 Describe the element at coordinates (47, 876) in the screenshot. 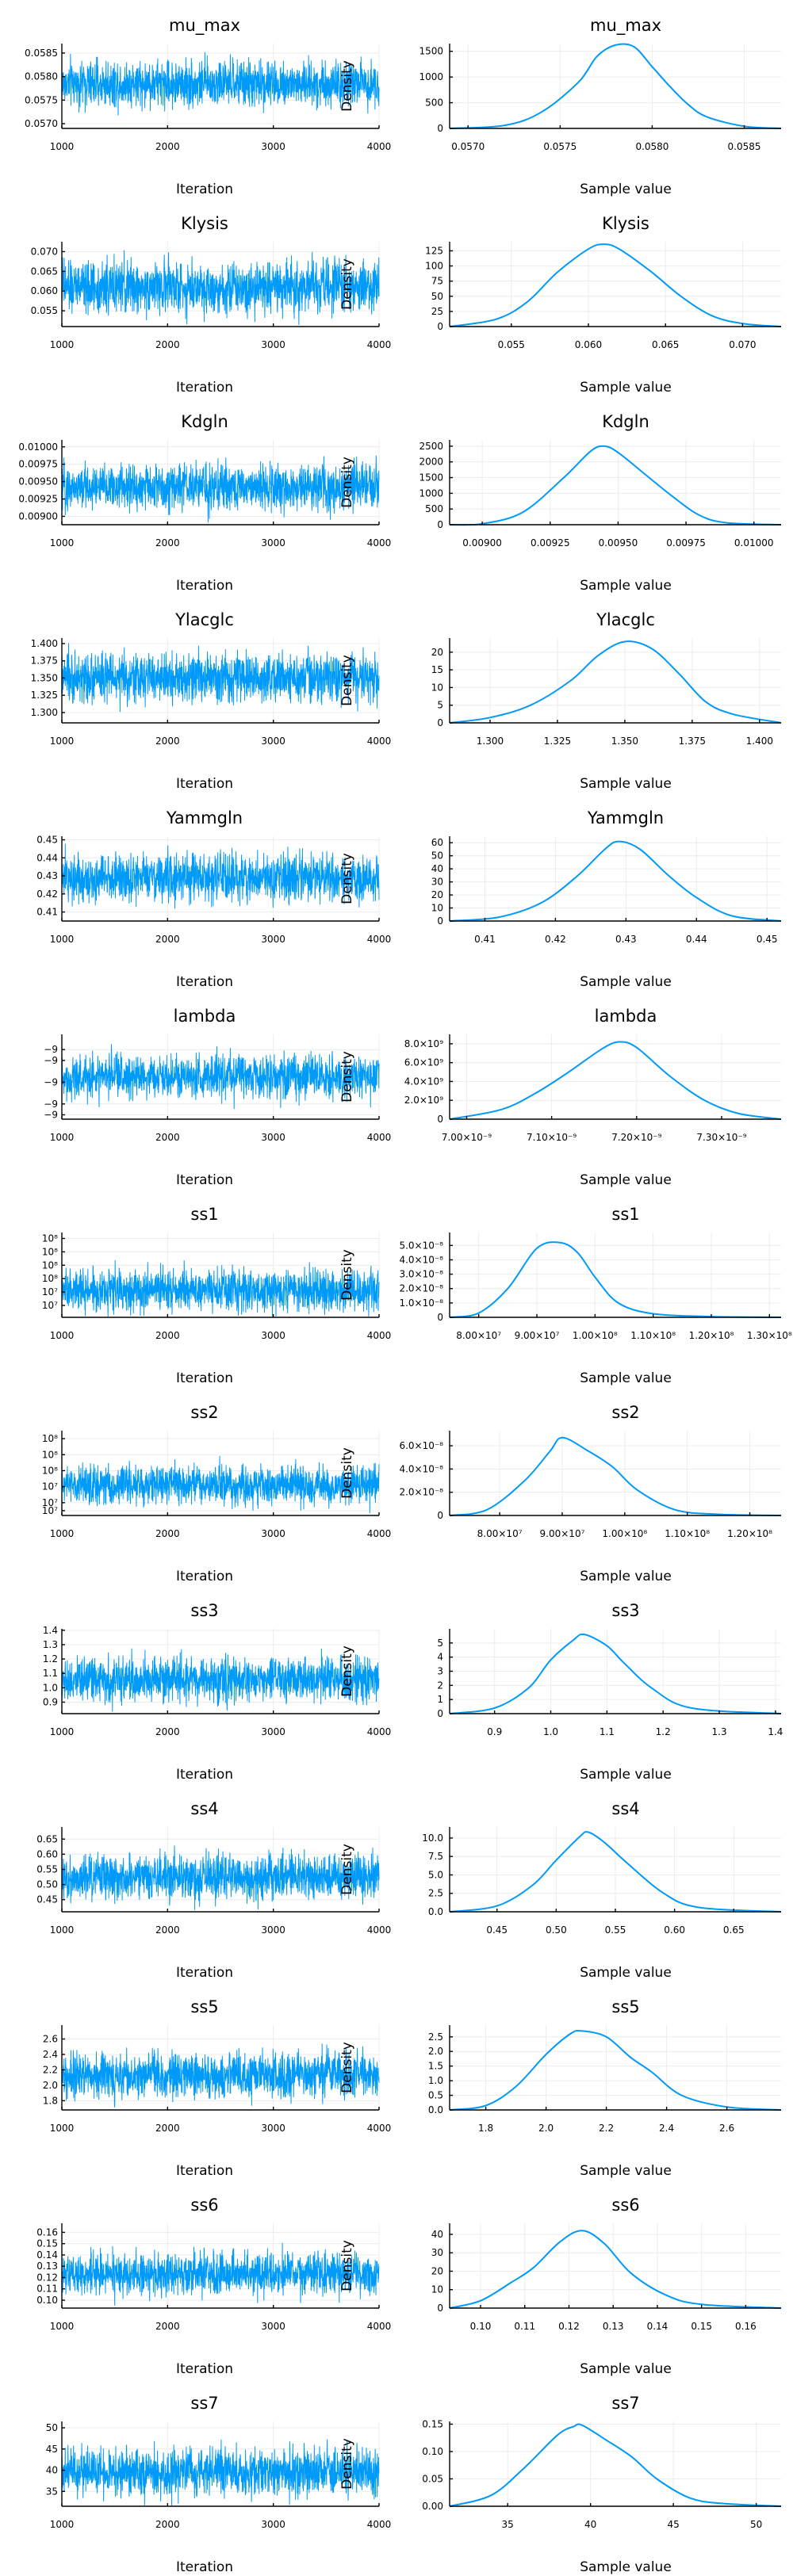

I see `trace-y-tick-label: 0.43` at that location.